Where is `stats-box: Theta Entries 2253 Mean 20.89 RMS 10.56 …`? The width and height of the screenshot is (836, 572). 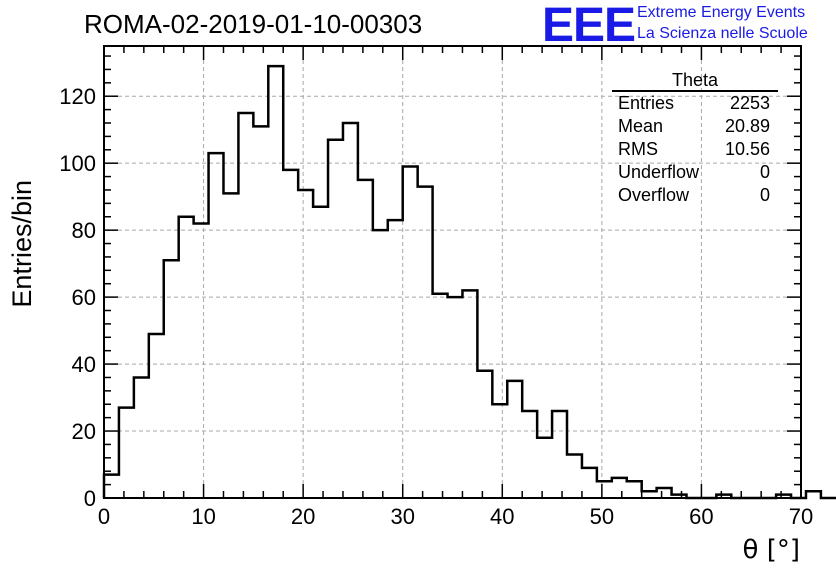 stats-box: Theta Entries 2253 Mean 20.89 RMS 10.56 … is located at coordinates (695, 138).